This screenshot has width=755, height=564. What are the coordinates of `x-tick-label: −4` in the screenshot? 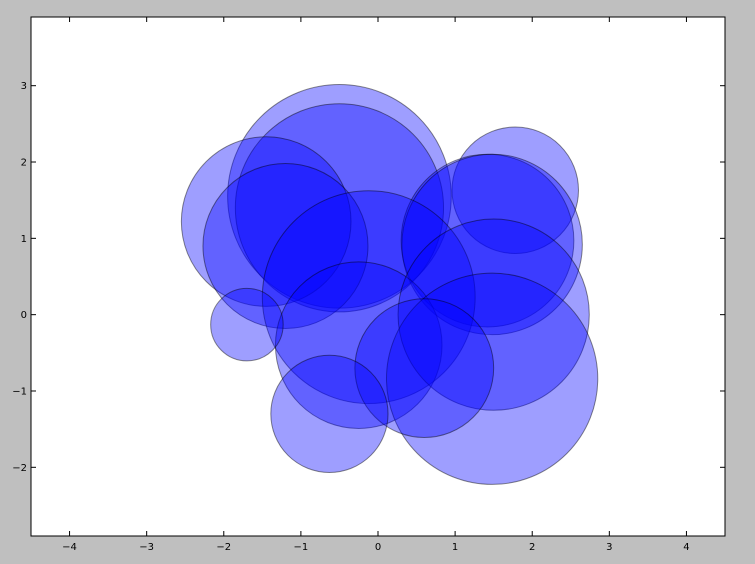 It's located at (69, 547).